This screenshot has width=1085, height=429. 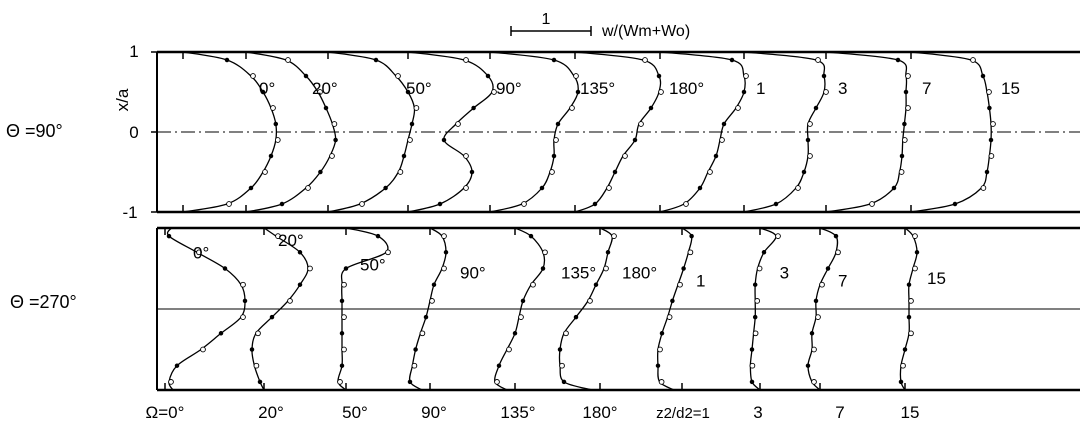 What do you see at coordinates (578, 273) in the screenshot?
I see `curve-label: 135°` at bounding box center [578, 273].